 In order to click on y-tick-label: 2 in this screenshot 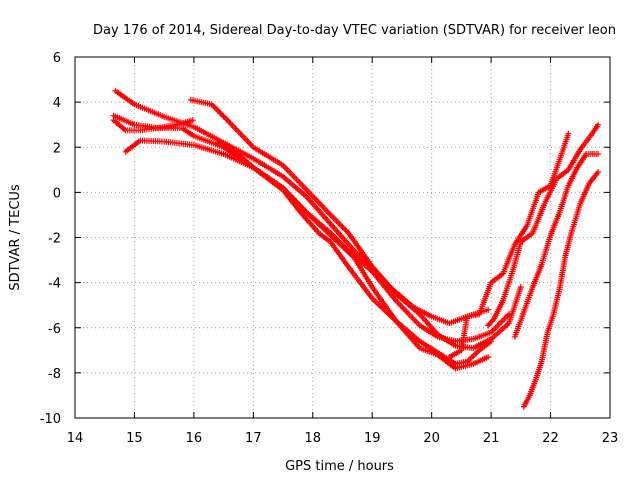, I will do `click(57, 148)`.